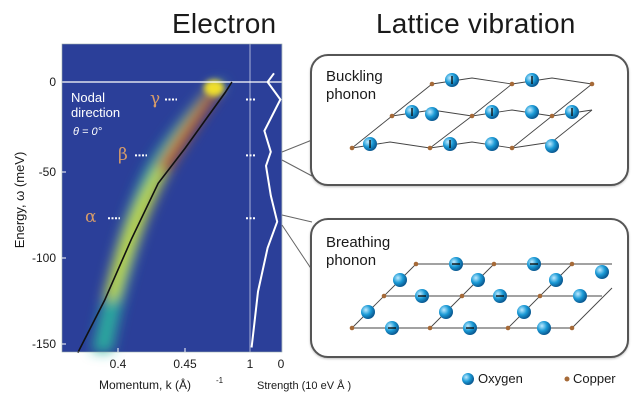 Image resolution: width=637 pixels, height=399 pixels. What do you see at coordinates (145, 384) in the screenshot?
I see `x-axis-label: Momentum, k (Å)` at bounding box center [145, 384].